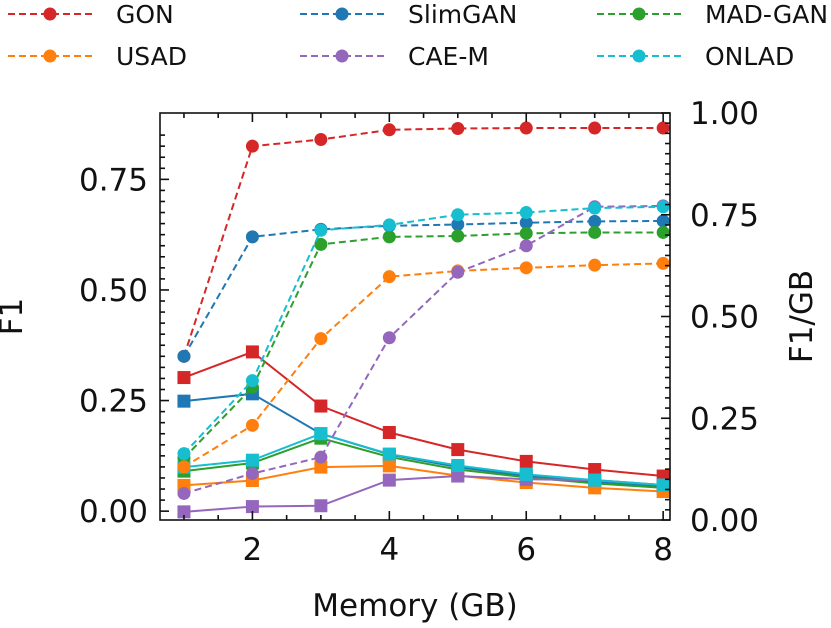 This screenshot has height=628, width=831. Describe the element at coordinates (113, 402) in the screenshot. I see `y-left-tick-label: 0.25` at that location.